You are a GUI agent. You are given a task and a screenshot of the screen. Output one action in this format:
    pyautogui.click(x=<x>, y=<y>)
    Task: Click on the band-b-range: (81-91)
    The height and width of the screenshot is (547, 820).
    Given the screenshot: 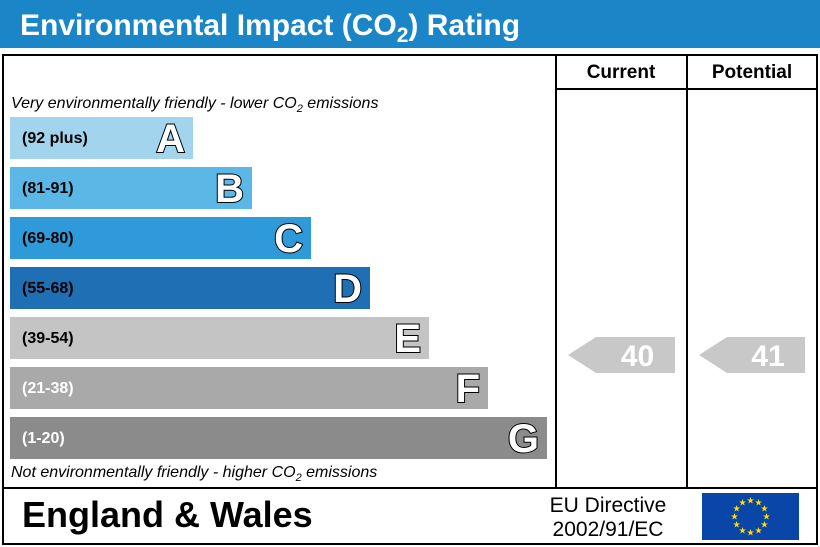 What is the action you would take?
    pyautogui.click(x=48, y=188)
    